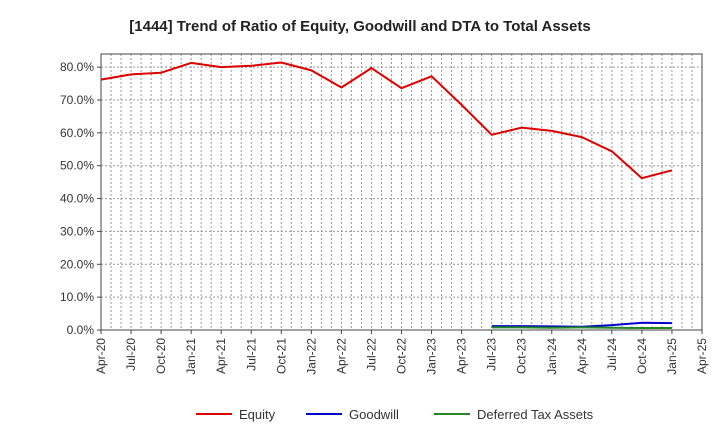 This screenshot has height=440, width=720. I want to click on x-tick-label: Jul-23, so click(492, 354).